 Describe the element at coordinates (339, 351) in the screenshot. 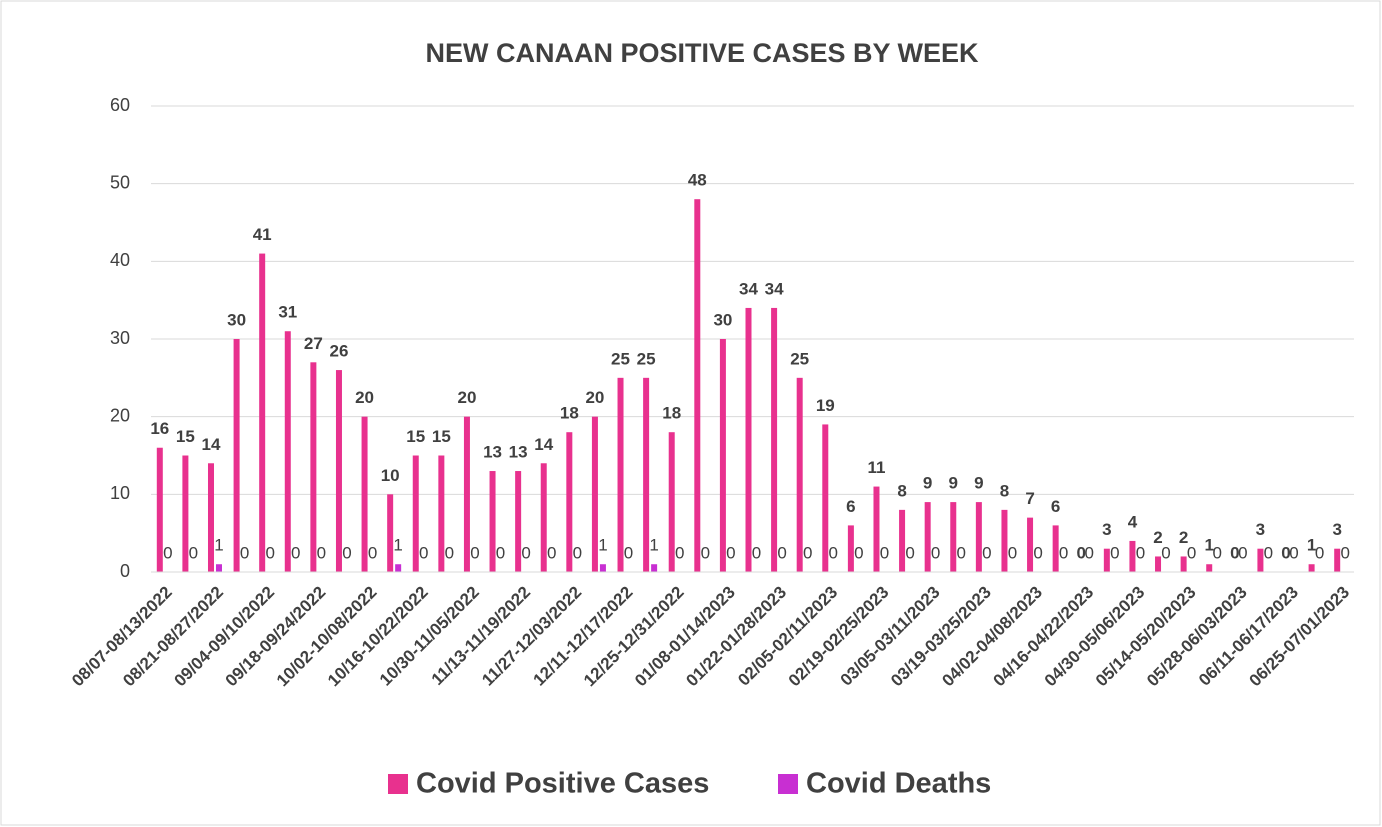

I see `data-label: 26` at that location.